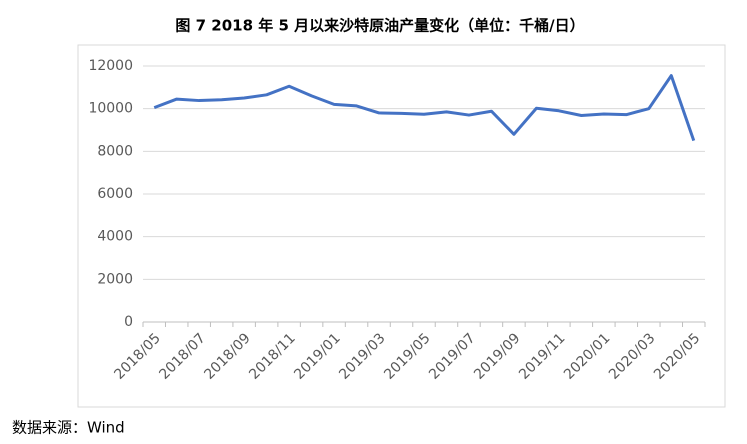  Describe the element at coordinates (362, 356) in the screenshot. I see `x-tick-label: 2019/03` at that location.